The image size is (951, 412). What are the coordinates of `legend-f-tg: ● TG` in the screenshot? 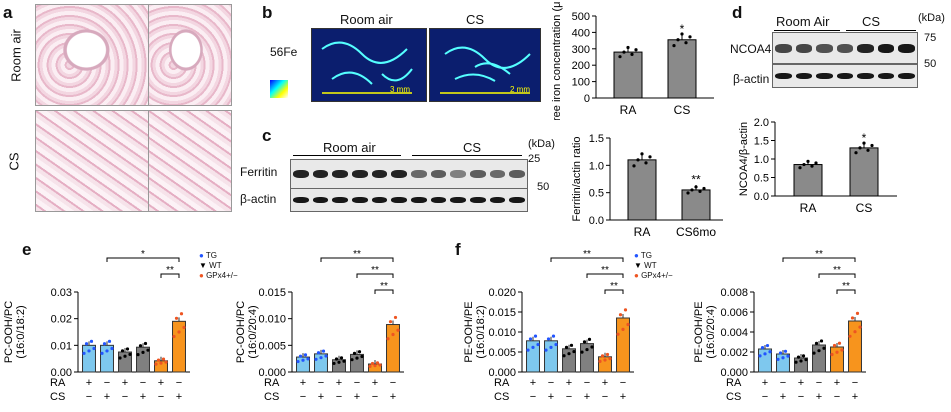 It's located at (643, 255).